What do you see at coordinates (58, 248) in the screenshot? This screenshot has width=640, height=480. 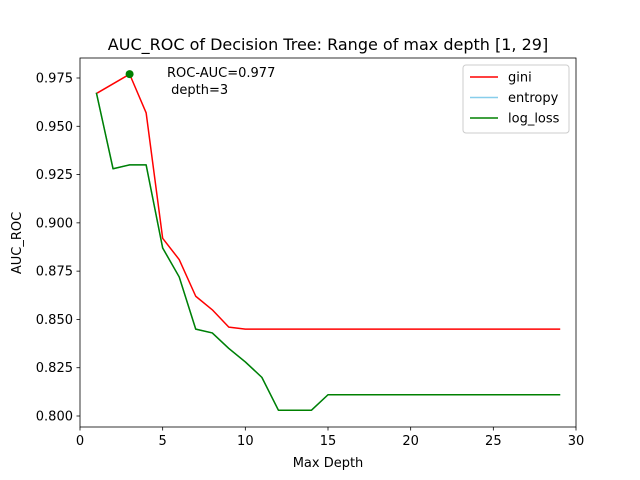 I see `y-axis: 0.800 0.825 0.850 0.875 0.900 0.925 0.950 0.975` at bounding box center [58, 248].